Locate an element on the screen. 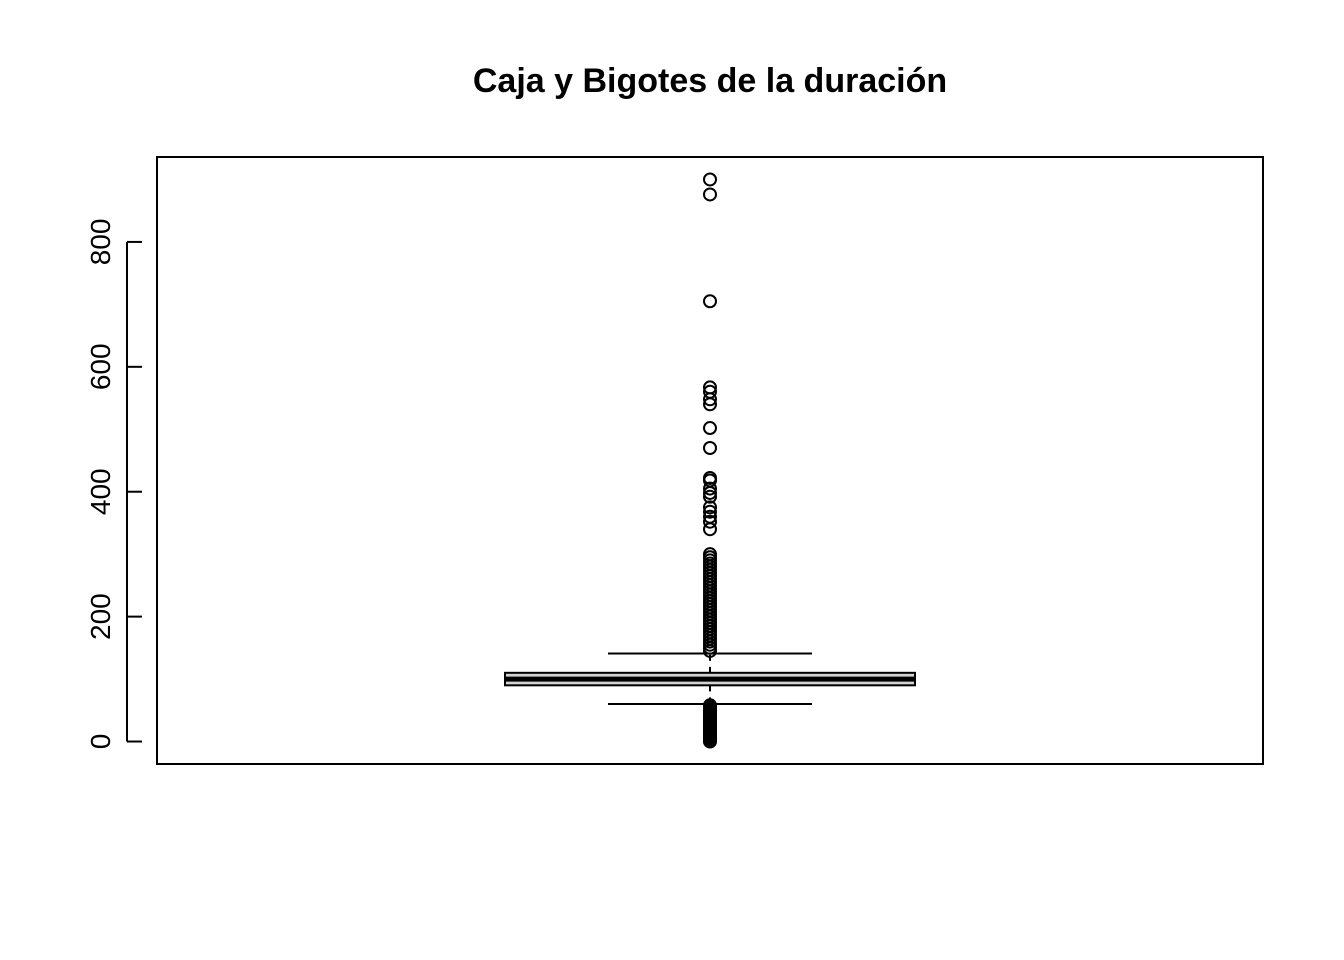 The width and height of the screenshot is (1344, 960). y-axis: 0 200 400 600 800 is located at coordinates (113, 484).